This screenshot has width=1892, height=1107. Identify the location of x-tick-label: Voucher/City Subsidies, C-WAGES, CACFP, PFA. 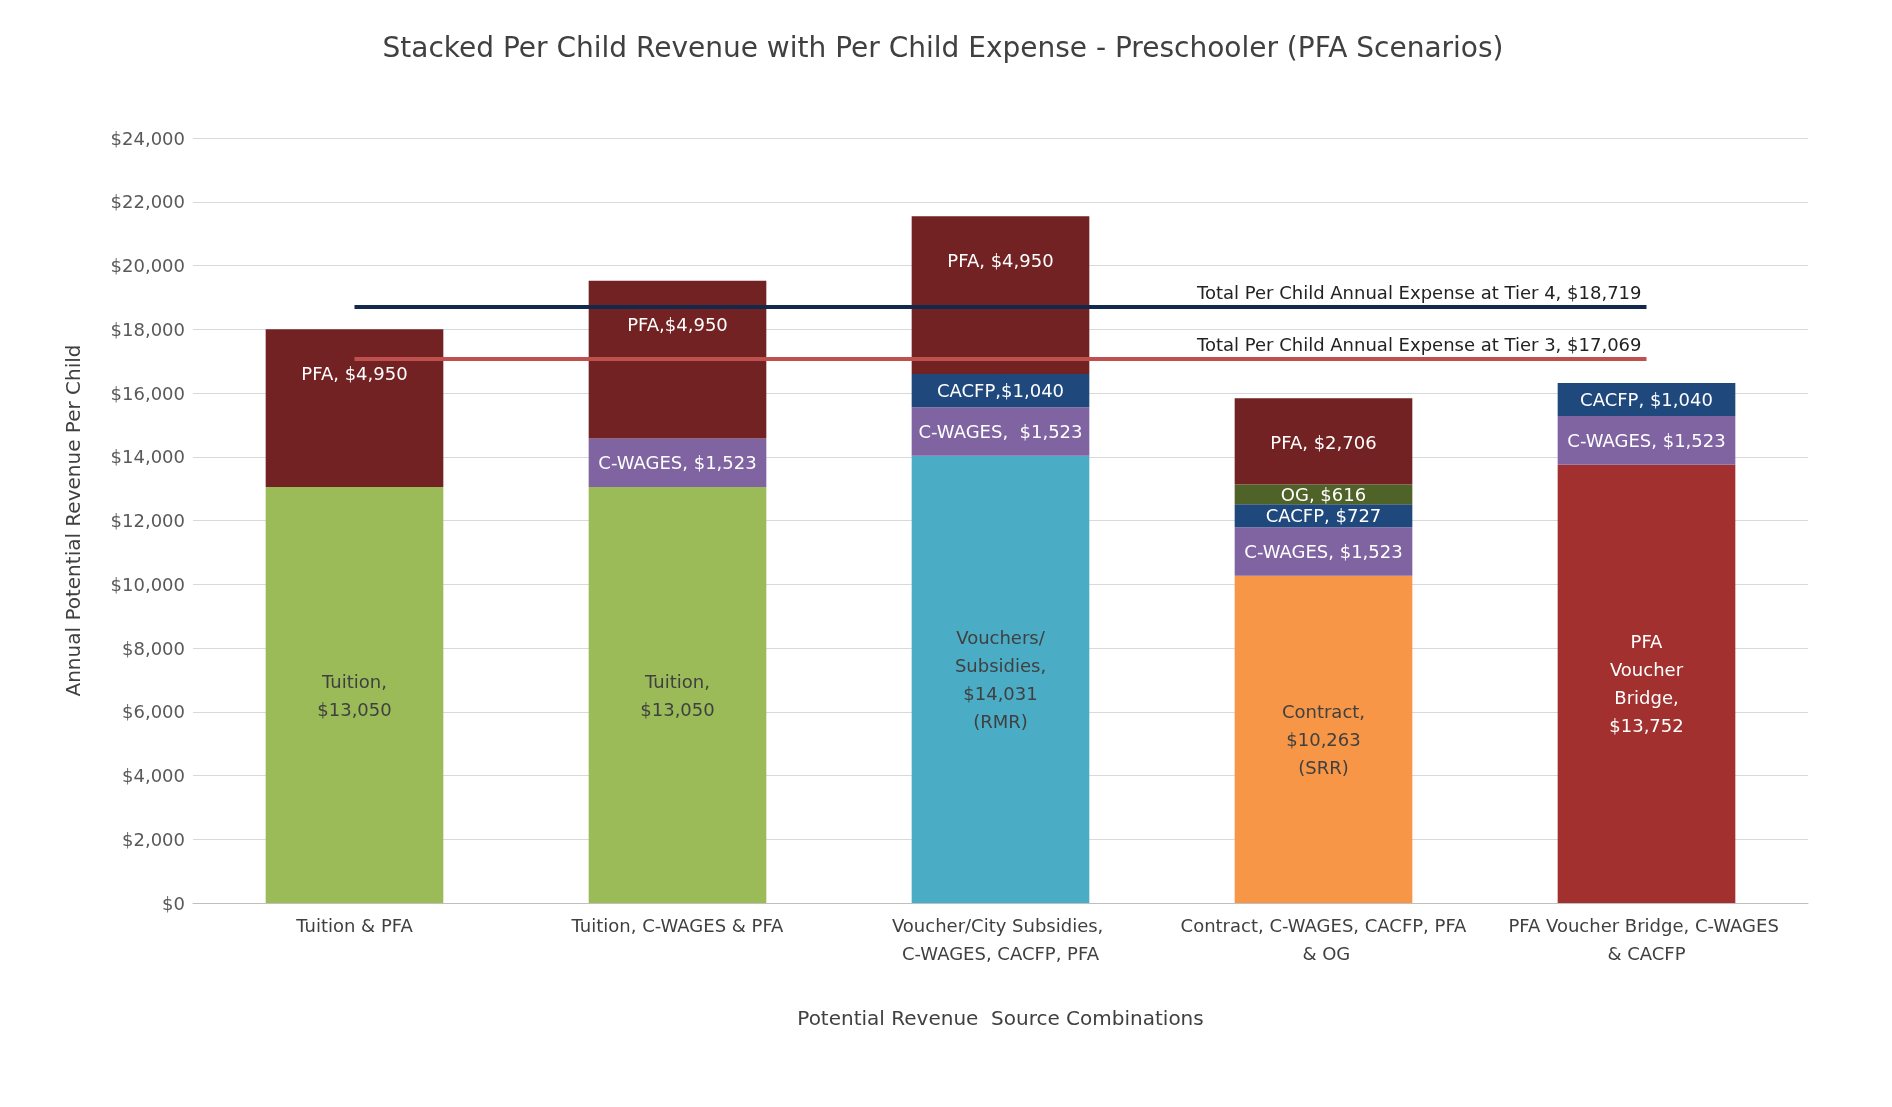
(1000, 939).